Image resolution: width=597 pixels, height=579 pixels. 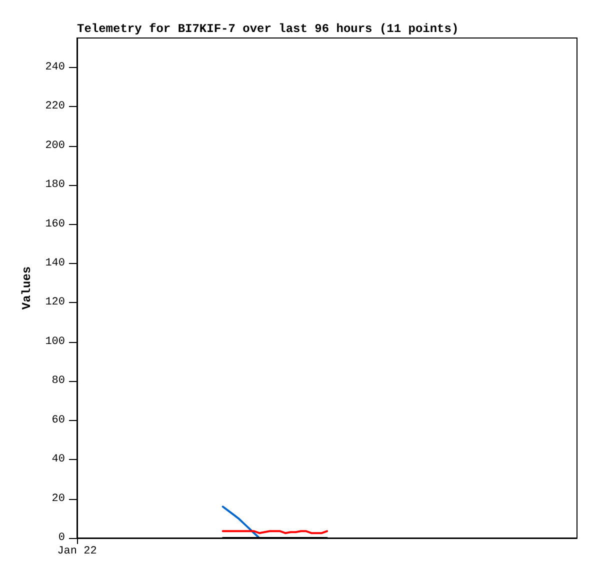 I want to click on y-tick-label: 240, so click(x=55, y=67).